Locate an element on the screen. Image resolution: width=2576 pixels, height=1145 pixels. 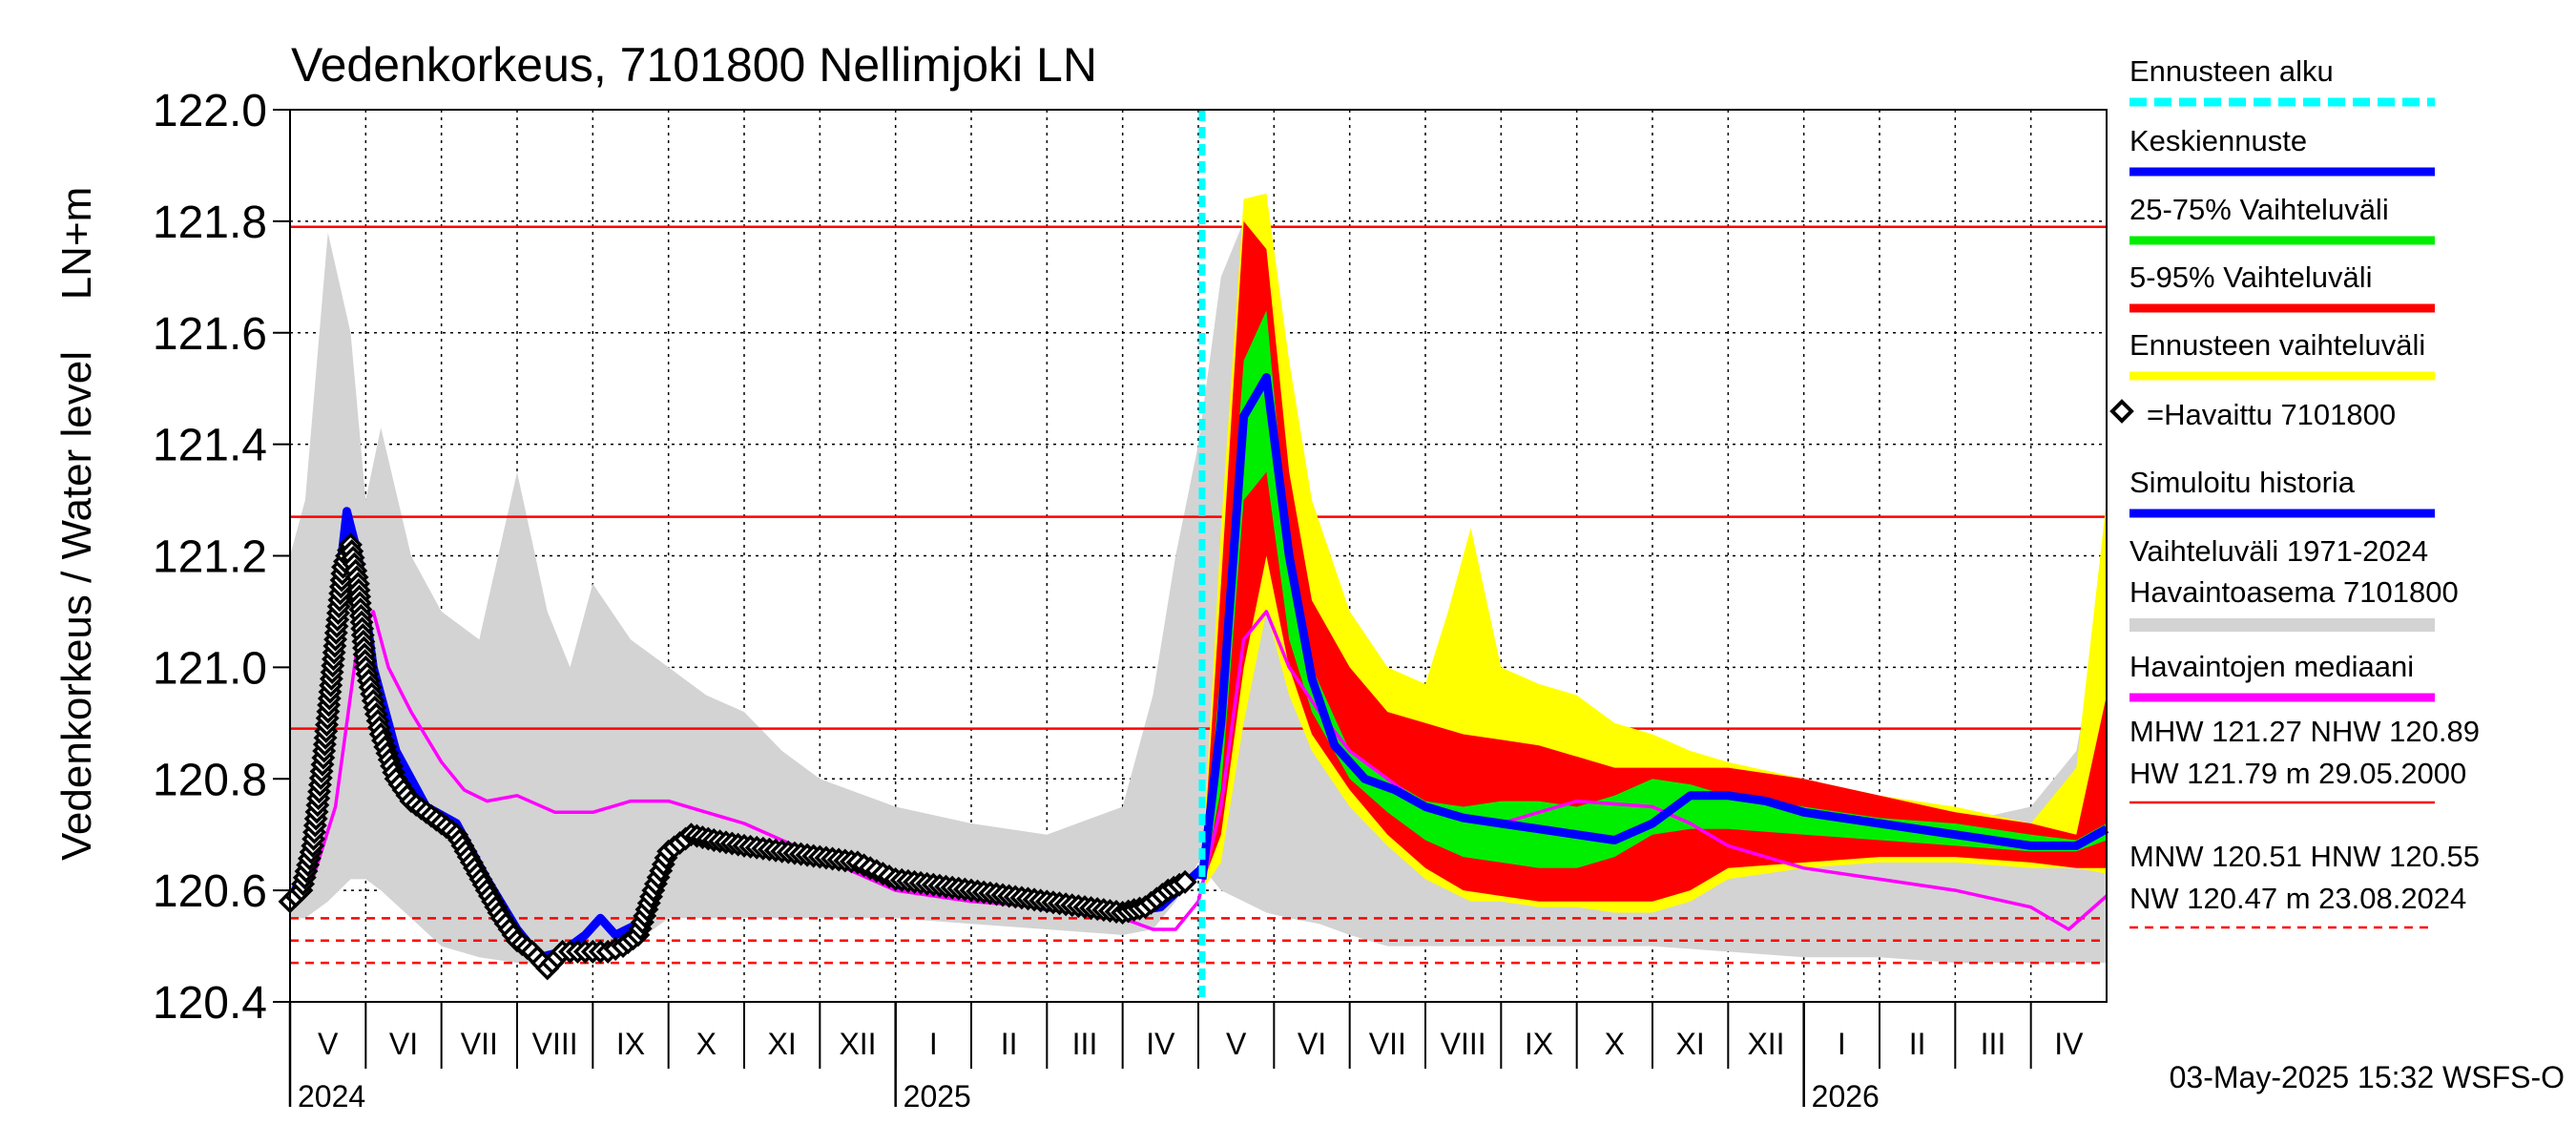
legend-label: Keskiennuste is located at coordinates (2218, 140).